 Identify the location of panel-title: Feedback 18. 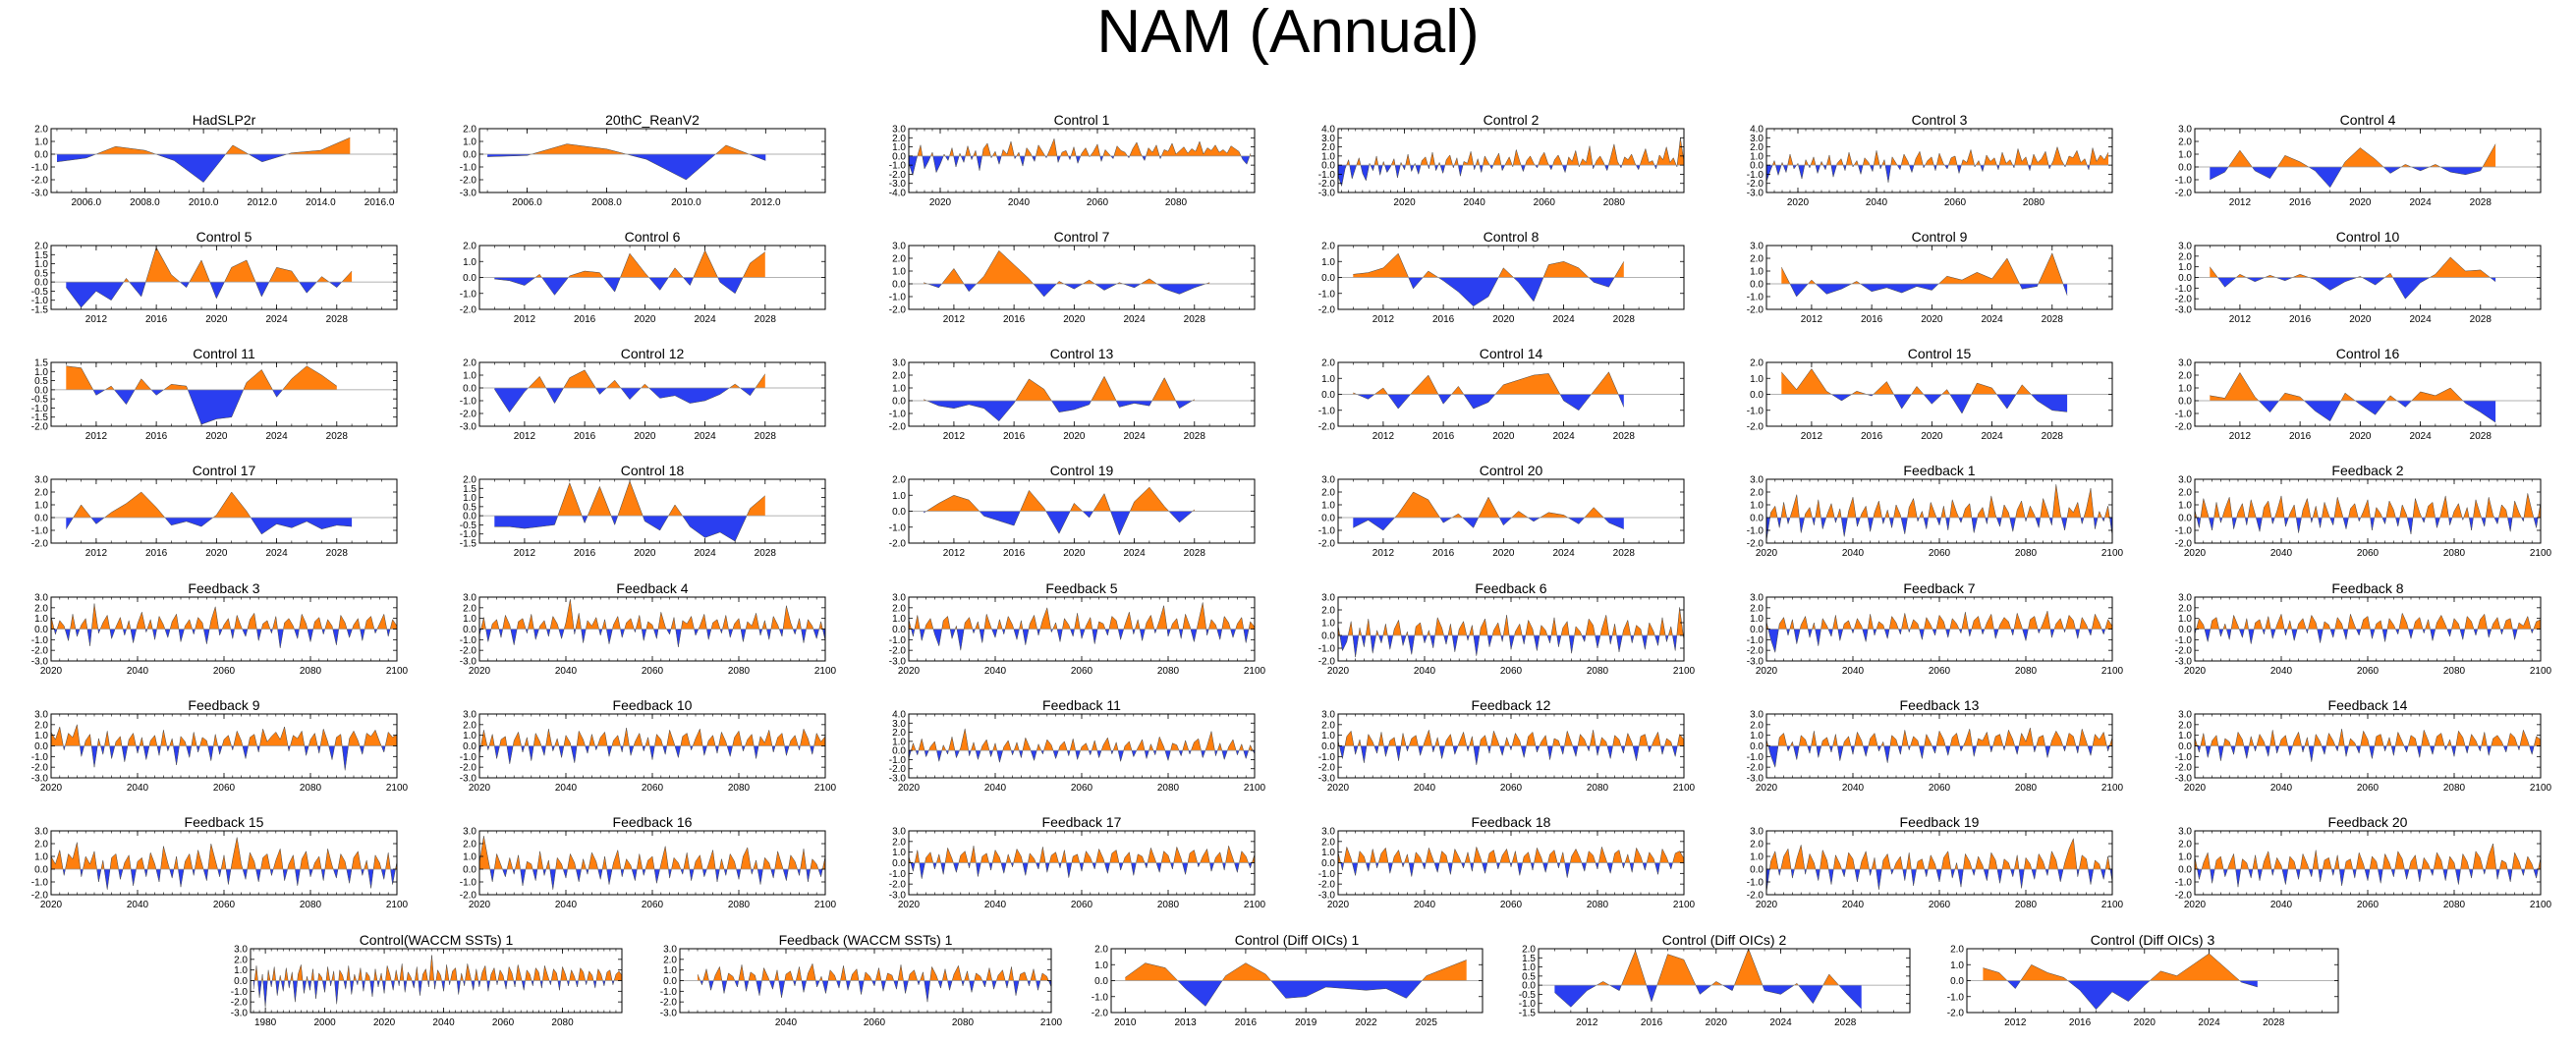
(1511, 822).